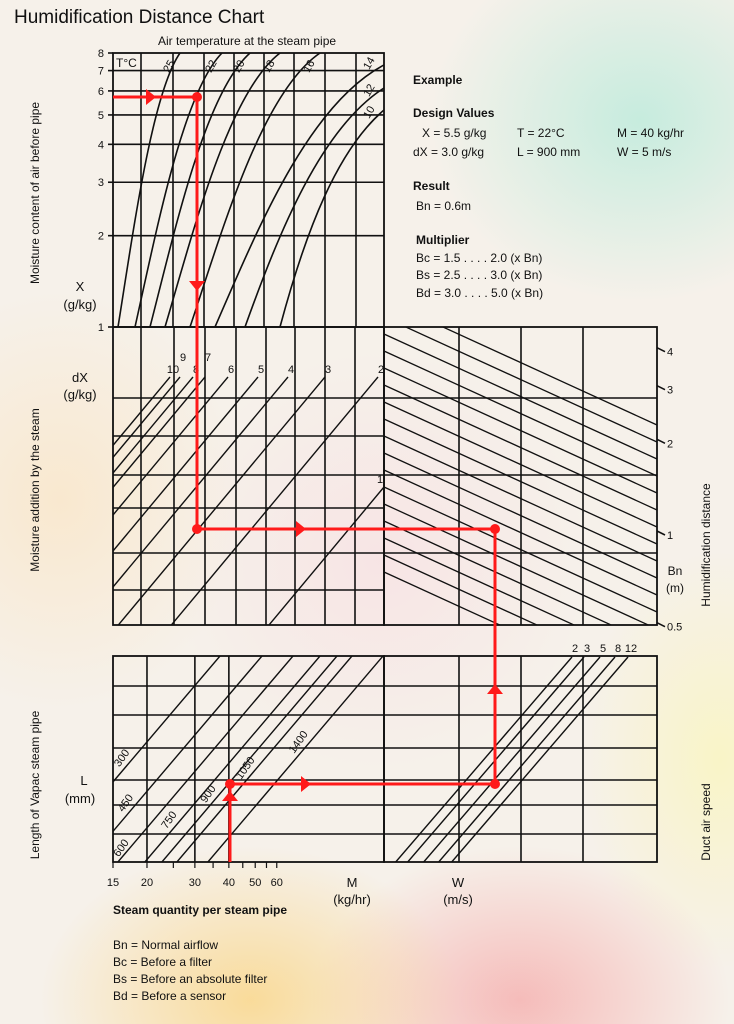  I want to click on design-w: W = 5 m/s, so click(644, 152).